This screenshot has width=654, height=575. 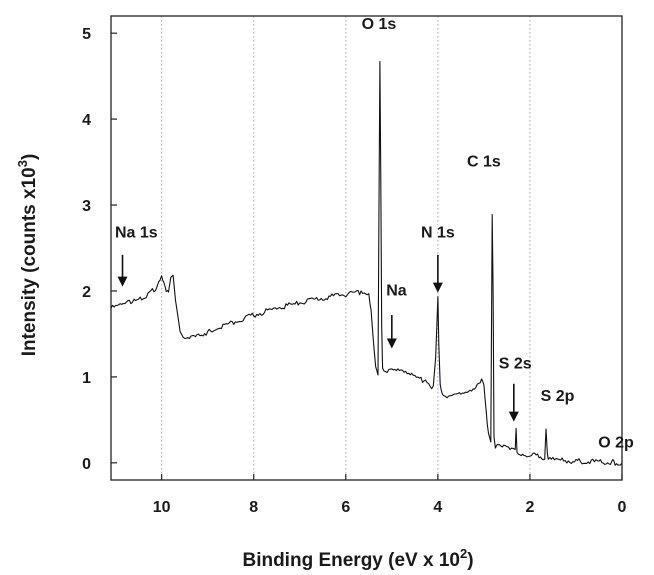 I want to click on y-tick-label: 3, so click(x=86, y=206).